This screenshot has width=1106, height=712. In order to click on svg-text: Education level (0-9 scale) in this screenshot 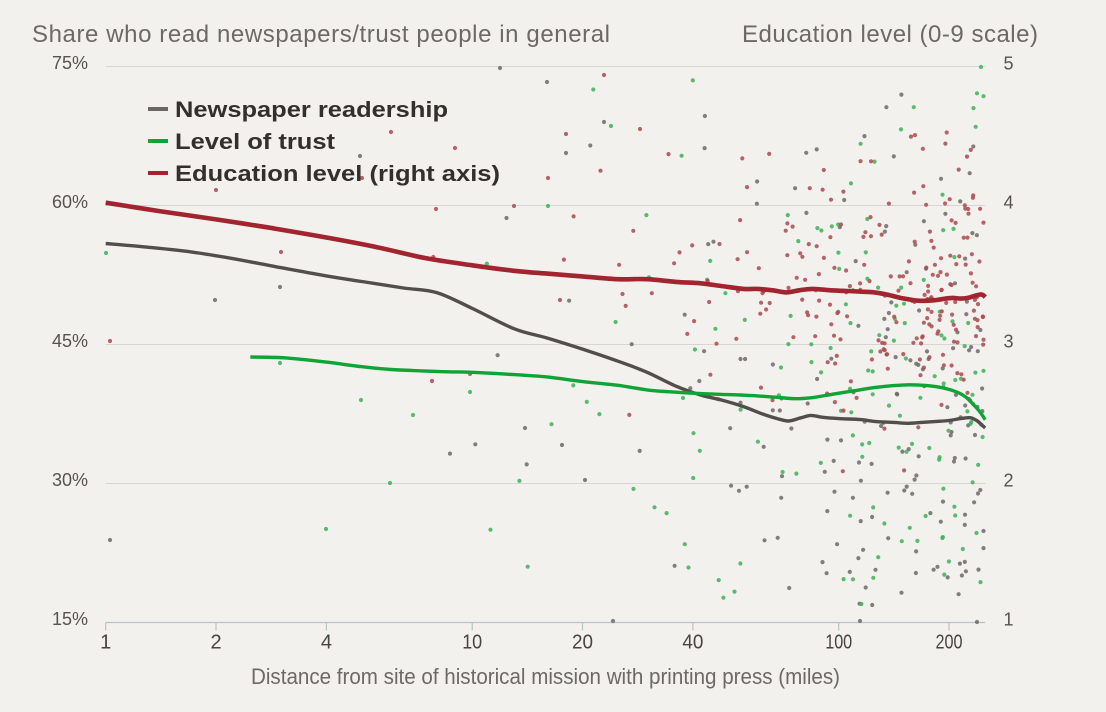, I will do `click(890, 34)`.